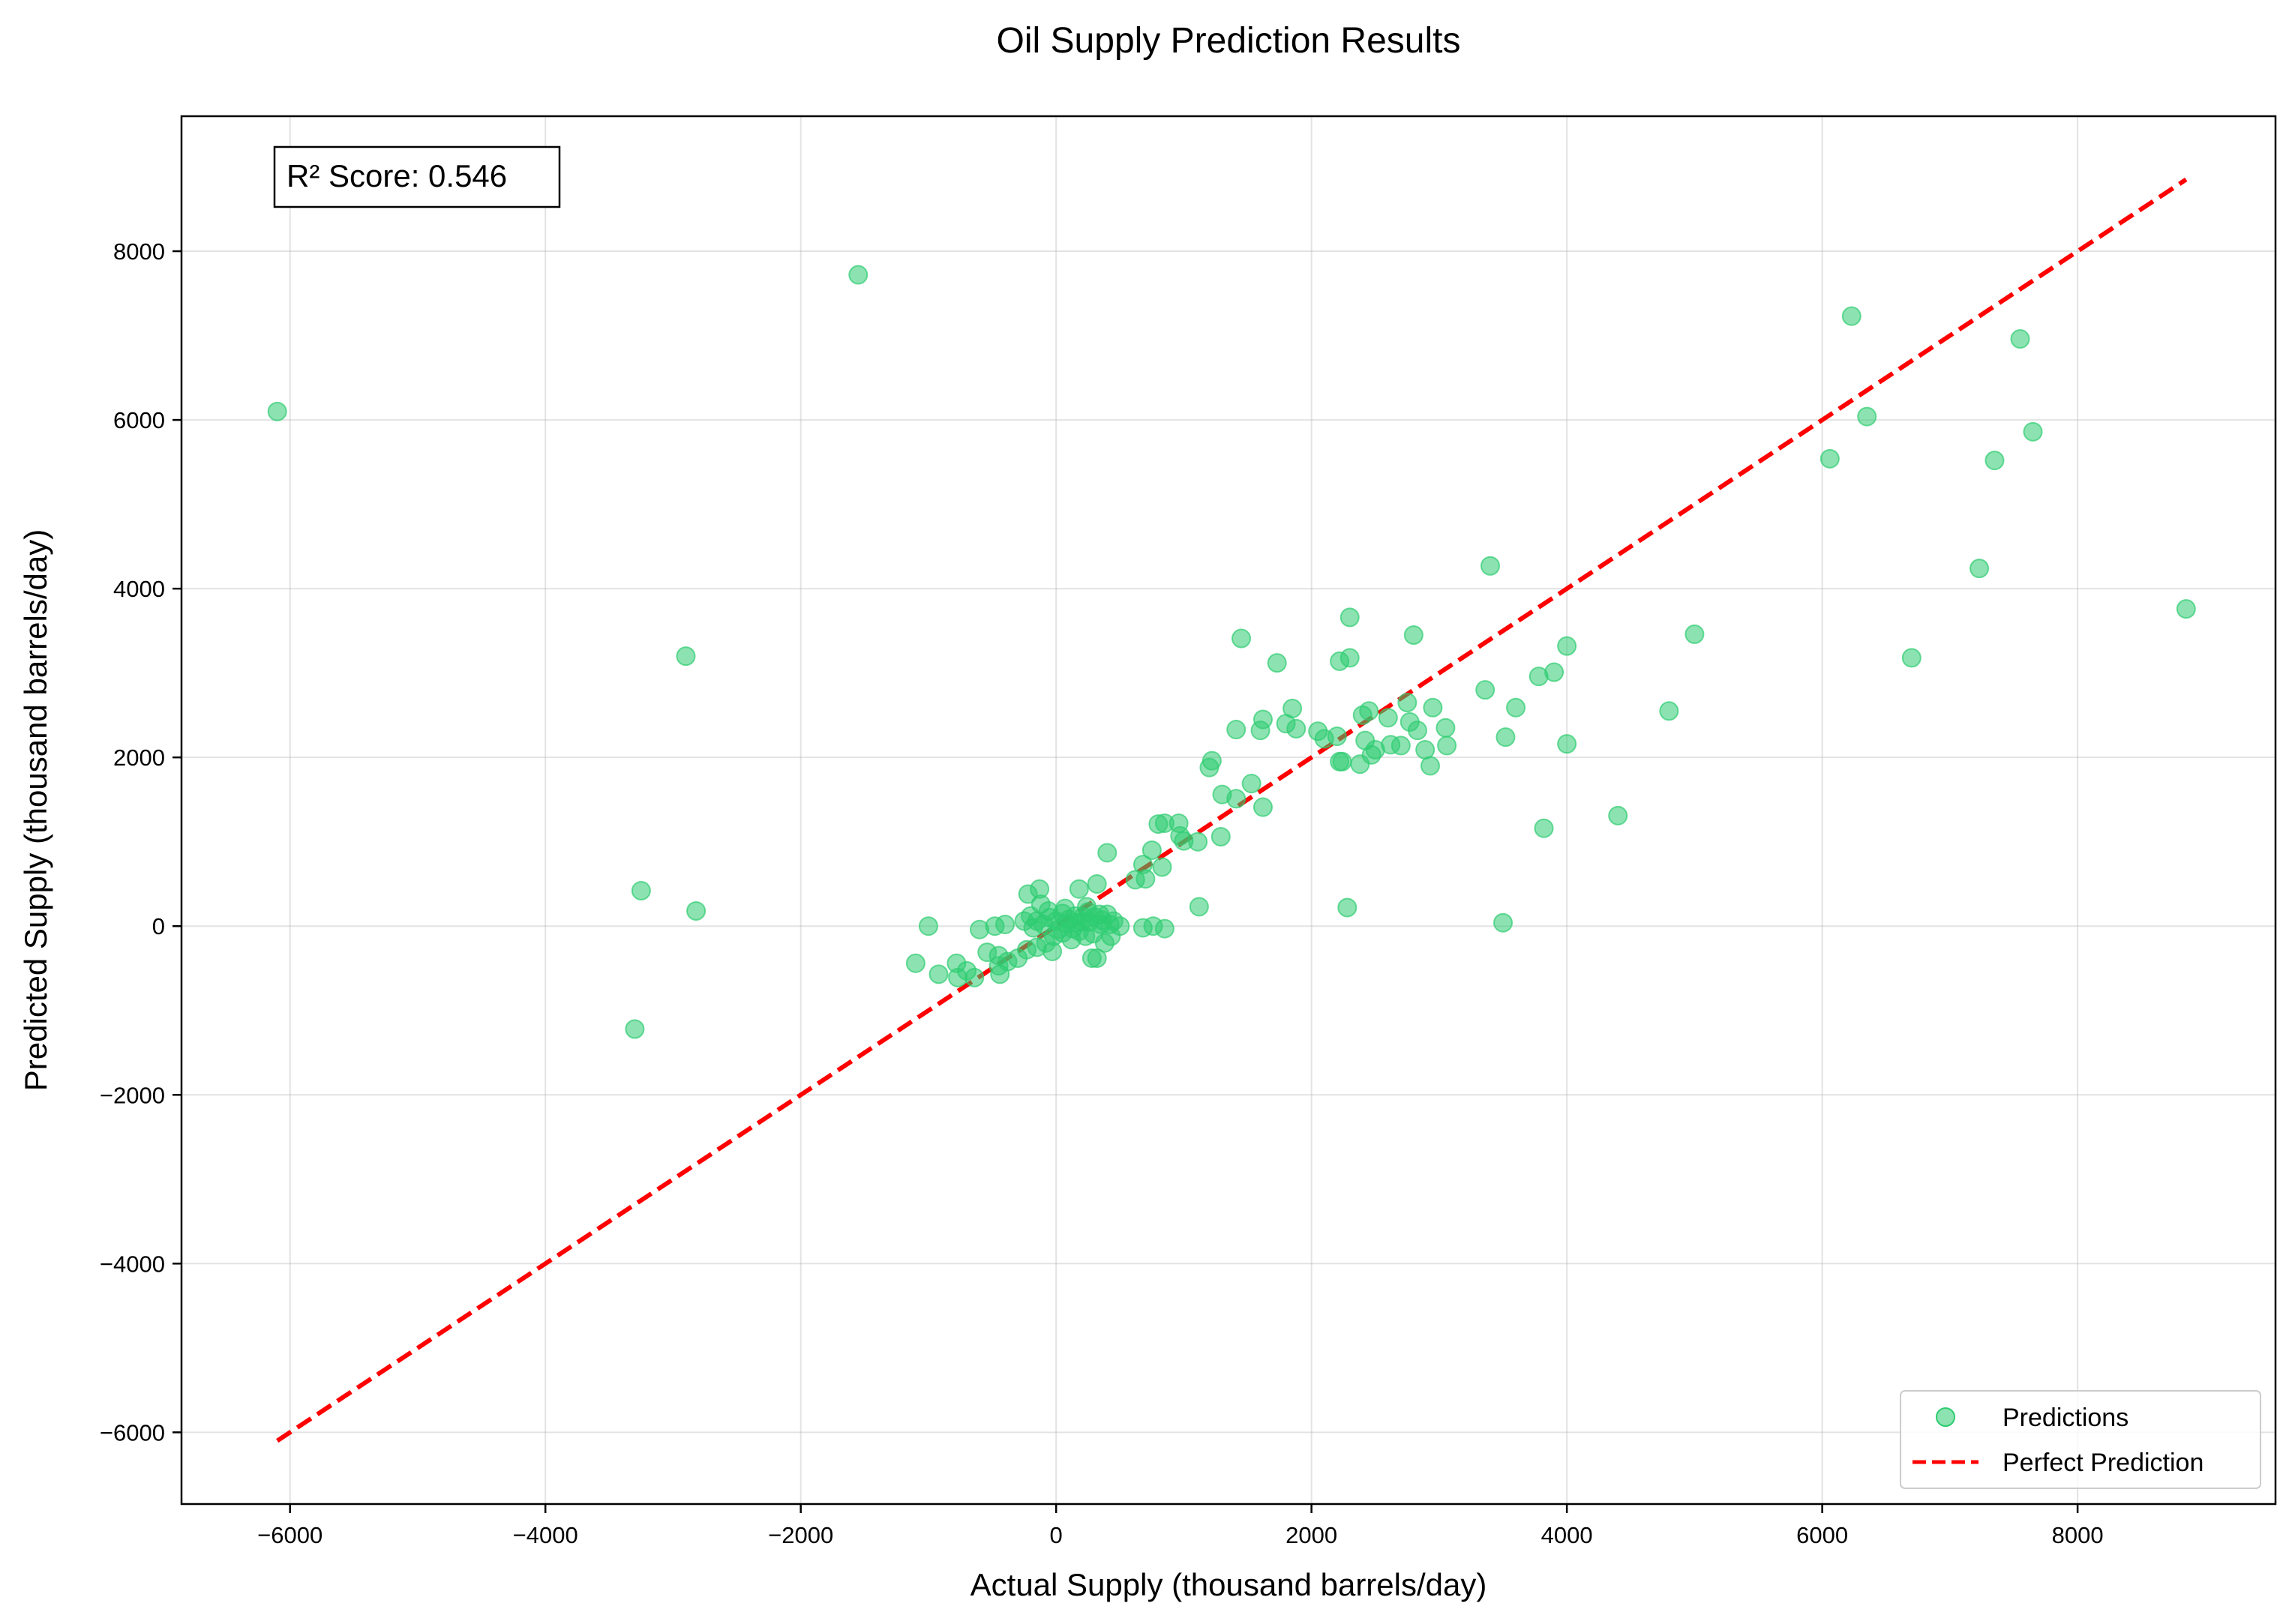 This screenshot has width=2295, height=1624. I want to click on x-tick-label: 2000, so click(1311, 1535).